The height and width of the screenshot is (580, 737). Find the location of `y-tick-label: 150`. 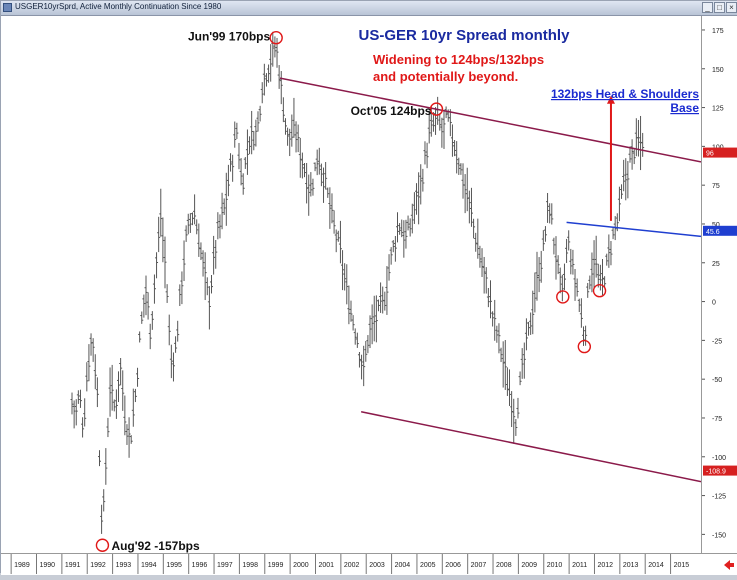

y-tick-label: 150 is located at coordinates (718, 70).